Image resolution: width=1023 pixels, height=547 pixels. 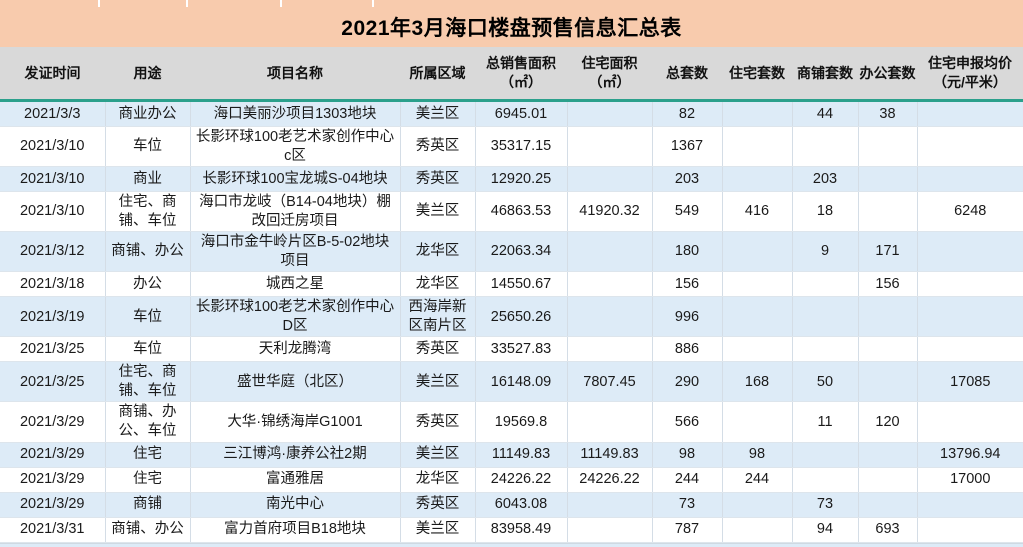 I want to click on cell-total-sales-area: 25650.26, so click(x=521, y=317).